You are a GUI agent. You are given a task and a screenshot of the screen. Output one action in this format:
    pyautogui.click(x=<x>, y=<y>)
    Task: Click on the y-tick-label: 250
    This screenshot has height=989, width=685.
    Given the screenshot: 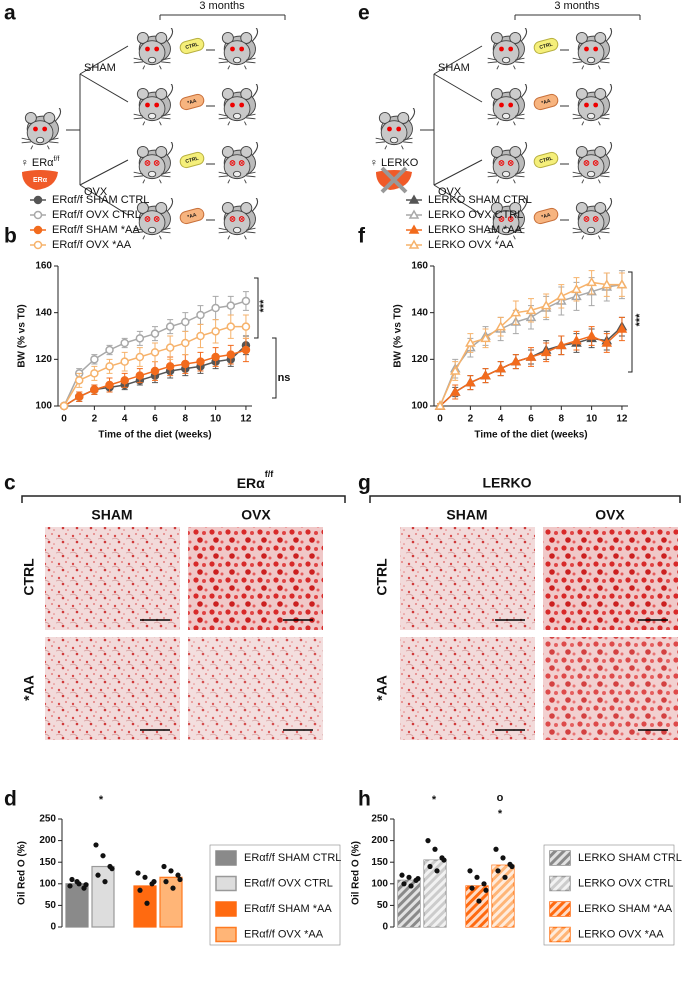 What is the action you would take?
    pyautogui.click(x=47, y=819)
    